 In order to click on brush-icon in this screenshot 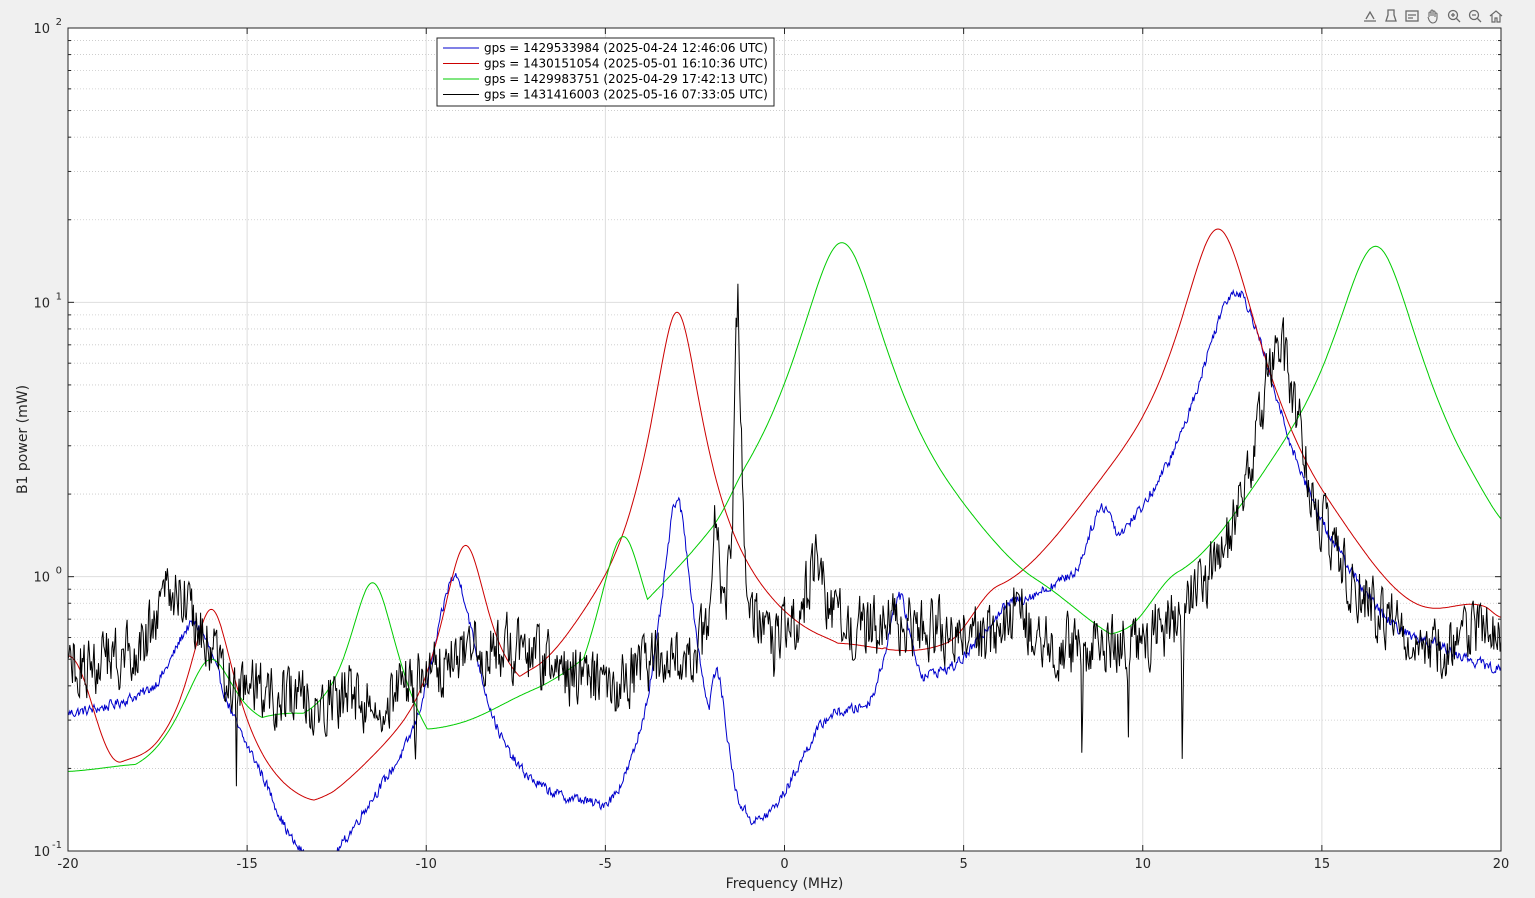, I will do `click(1390, 16)`.